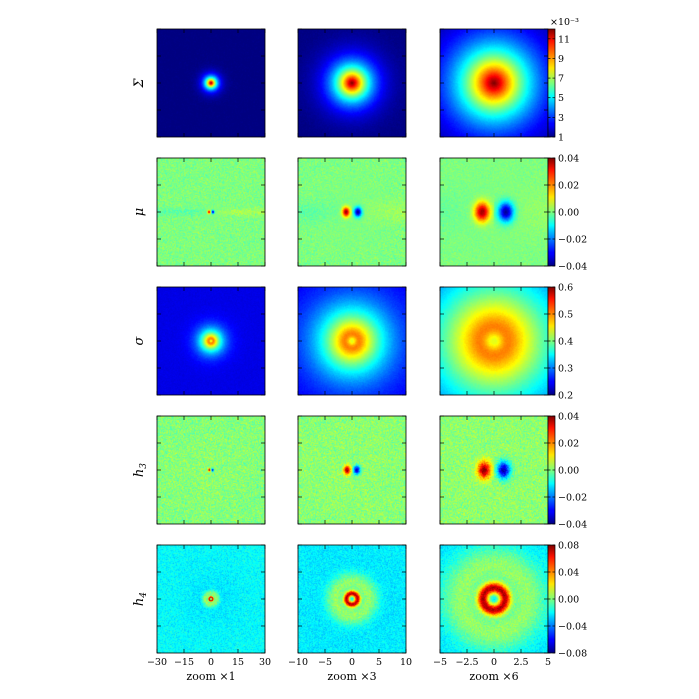 This screenshot has height=699, width=699. Describe the element at coordinates (565, 342) in the screenshot. I see `colorbar-tick-label: 0.4` at that location.